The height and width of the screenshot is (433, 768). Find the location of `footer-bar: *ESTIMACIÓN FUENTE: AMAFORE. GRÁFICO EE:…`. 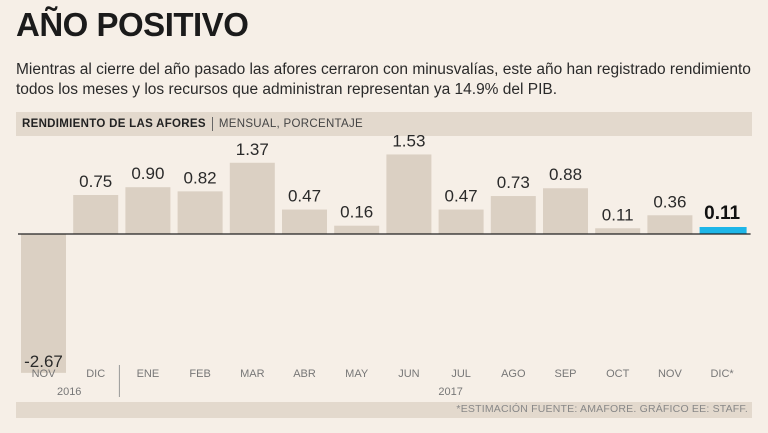

footer-bar: *ESTIMACIÓN FUENTE: AMAFORE. GRÁFICO EE:… is located at coordinates (384, 410).